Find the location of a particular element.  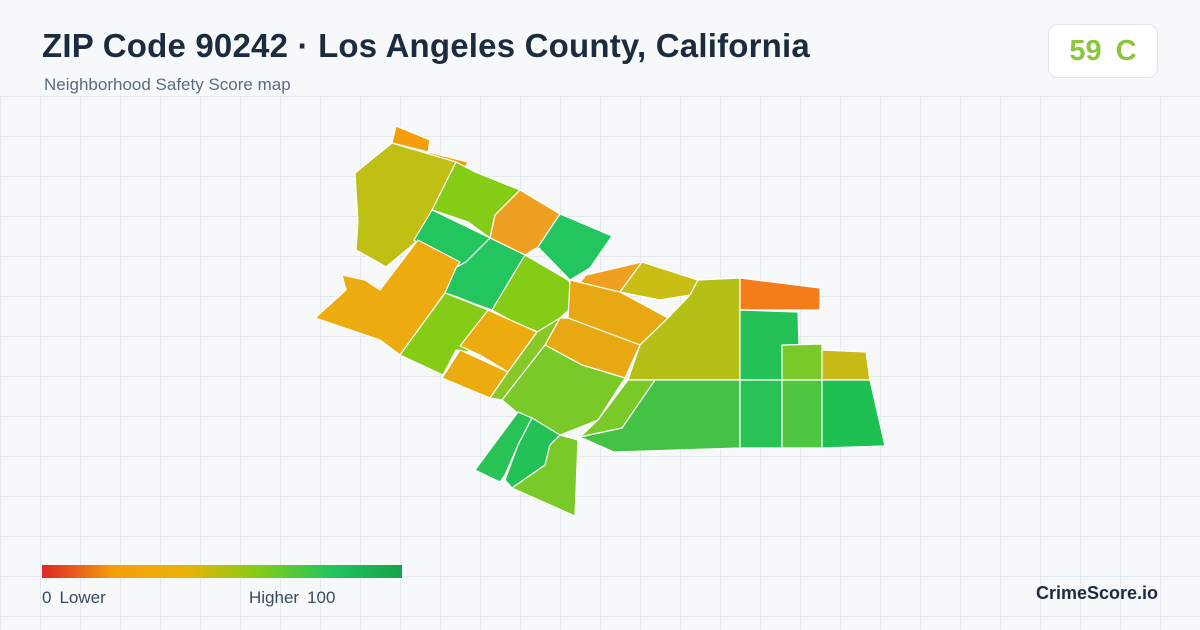

legend-high: Higher 100 is located at coordinates (292, 598).